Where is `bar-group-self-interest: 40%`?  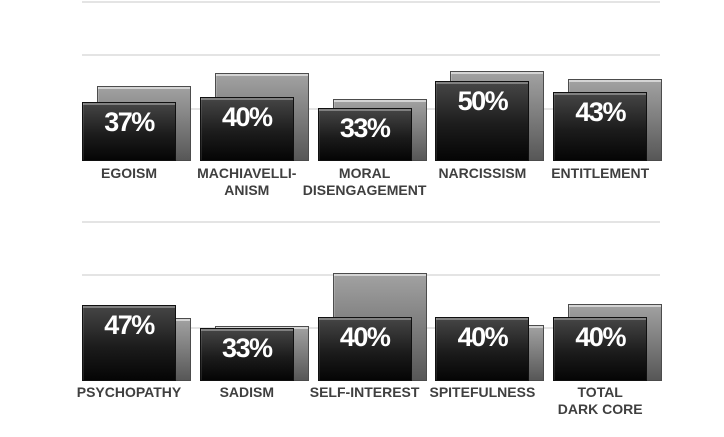 bar-group-self-interest: 40% is located at coordinates (372, 301).